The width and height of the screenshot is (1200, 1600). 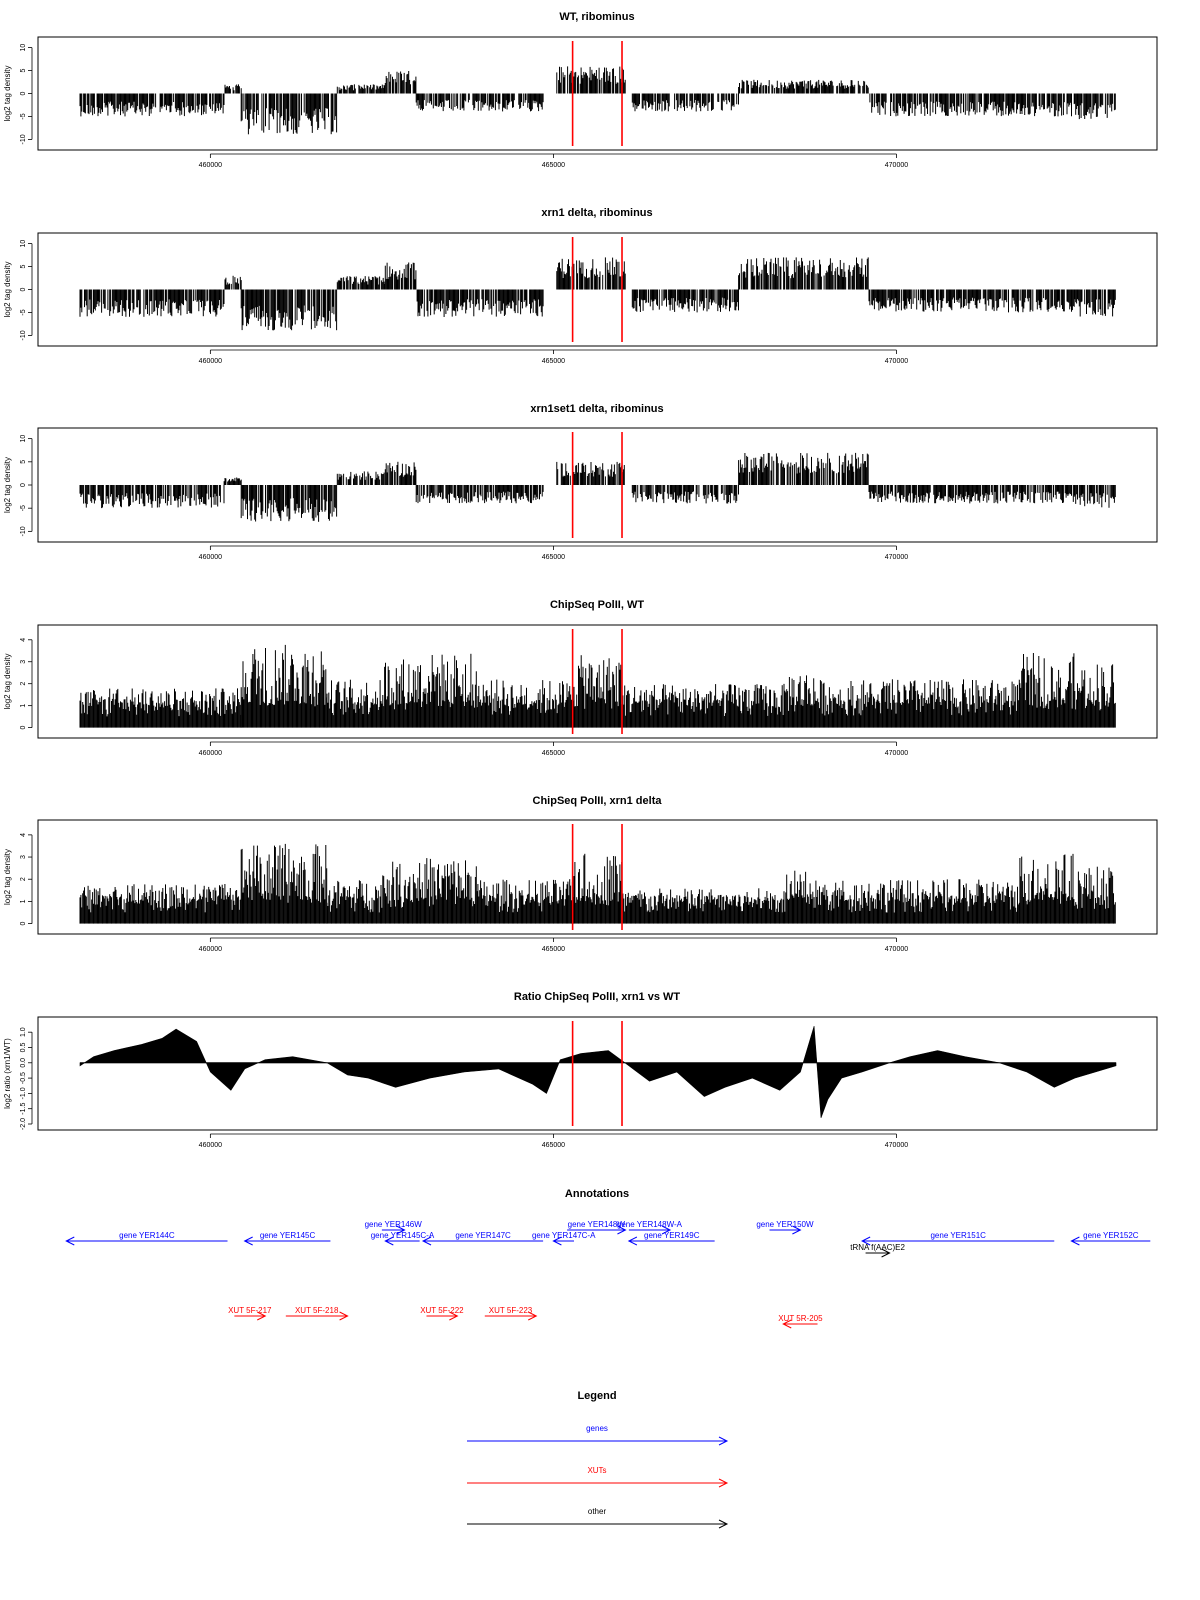 What do you see at coordinates (598, 801) in the screenshot?
I see `chart-title: ChipSeq PolII, xrn1 delta` at bounding box center [598, 801].